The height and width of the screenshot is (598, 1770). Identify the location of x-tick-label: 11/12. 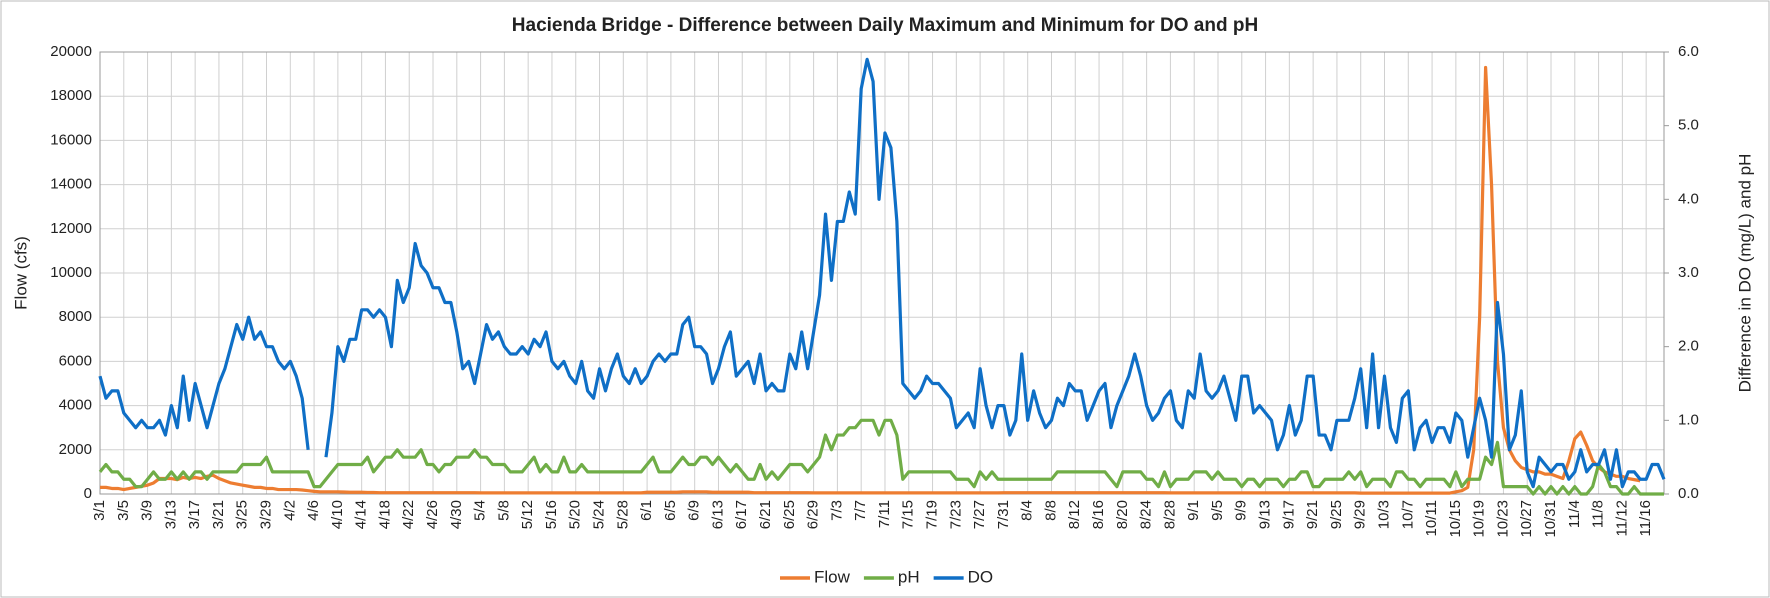
(1621, 518).